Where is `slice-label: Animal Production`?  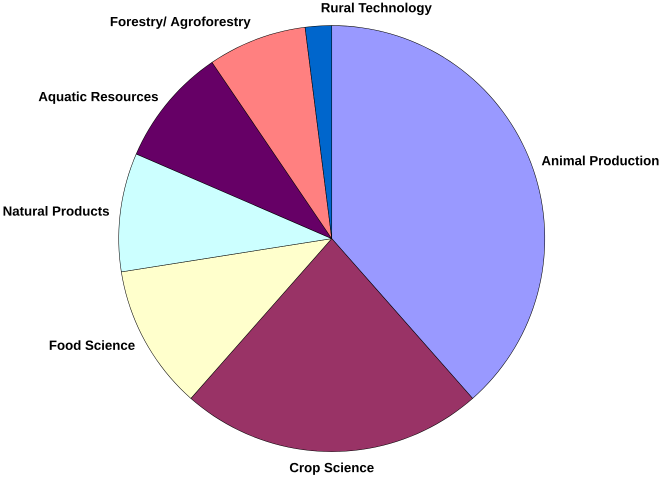
slice-label: Animal Production is located at coordinates (600, 161).